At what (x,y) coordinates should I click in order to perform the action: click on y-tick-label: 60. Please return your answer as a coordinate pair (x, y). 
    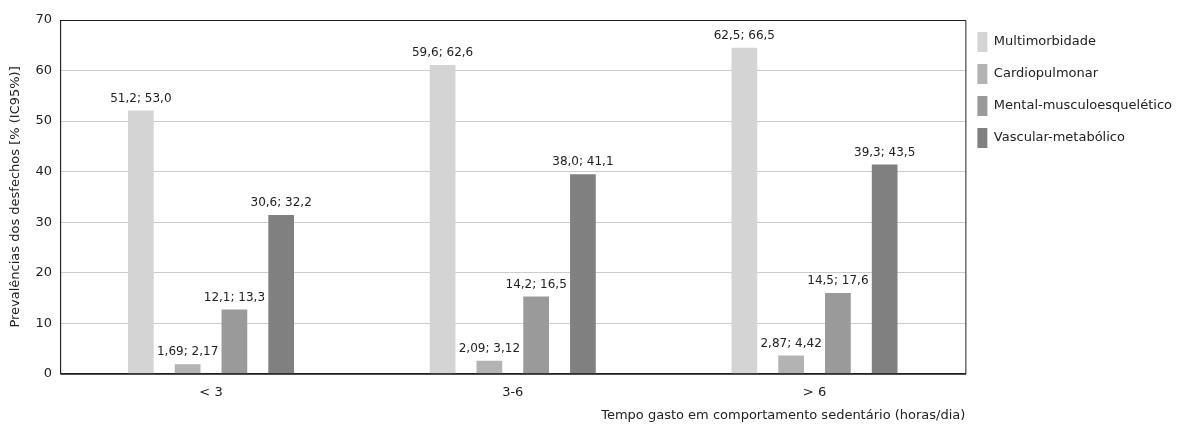
    Looking at the image, I should click on (44, 69).